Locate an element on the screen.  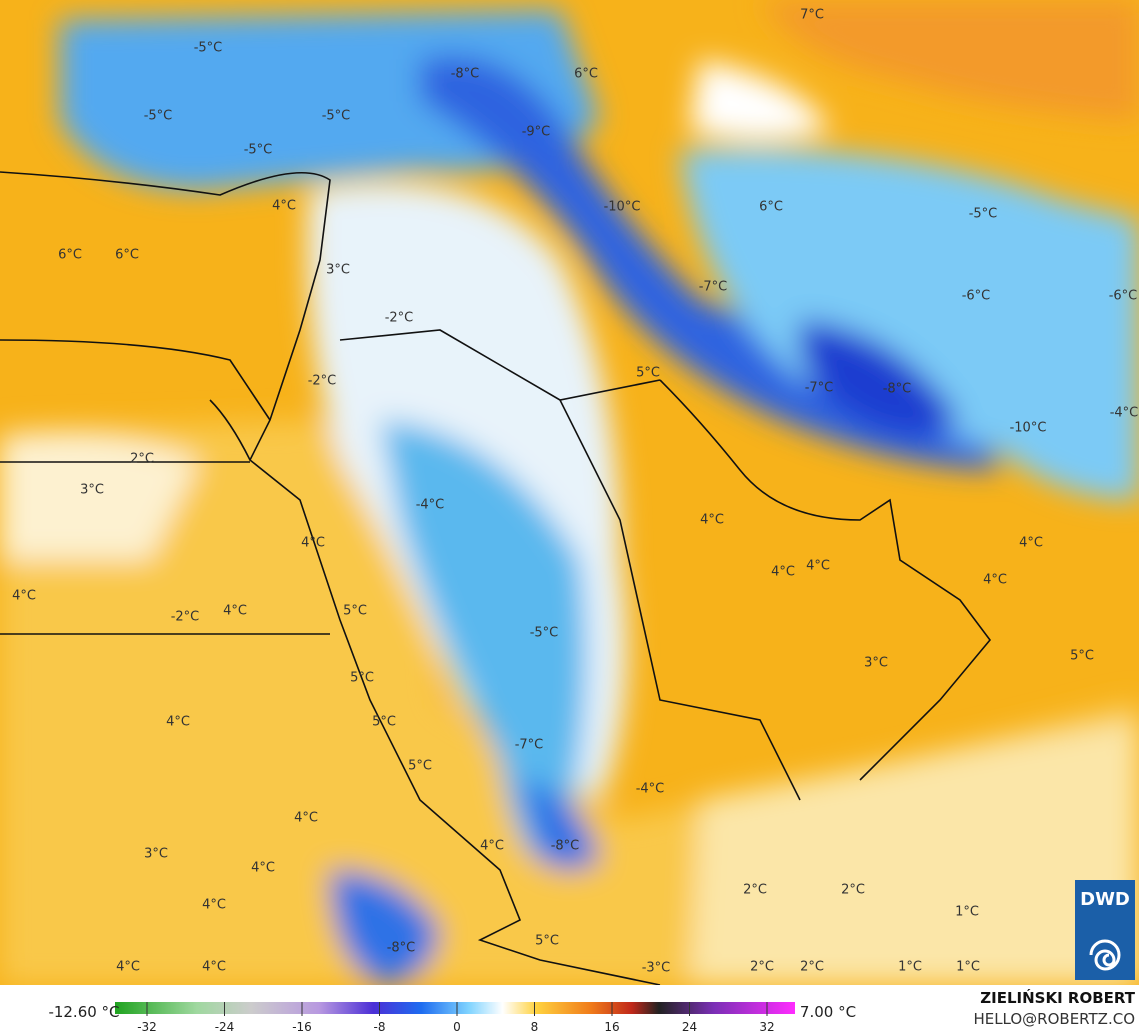
colorbar-tick-label: 16 is located at coordinates (611, 1027).